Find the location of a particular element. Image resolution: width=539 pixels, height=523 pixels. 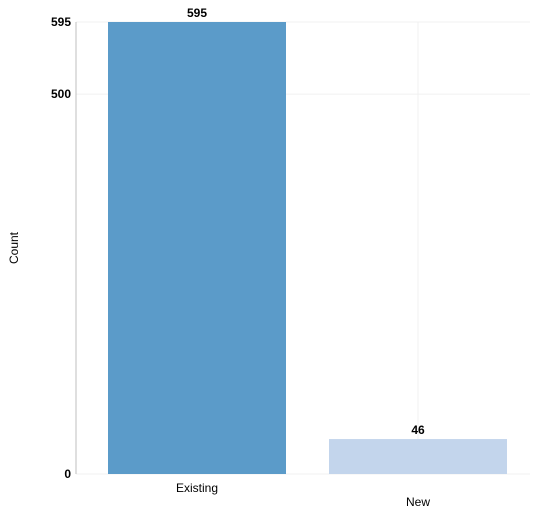

x-tick-label: Existing is located at coordinates (197, 488).